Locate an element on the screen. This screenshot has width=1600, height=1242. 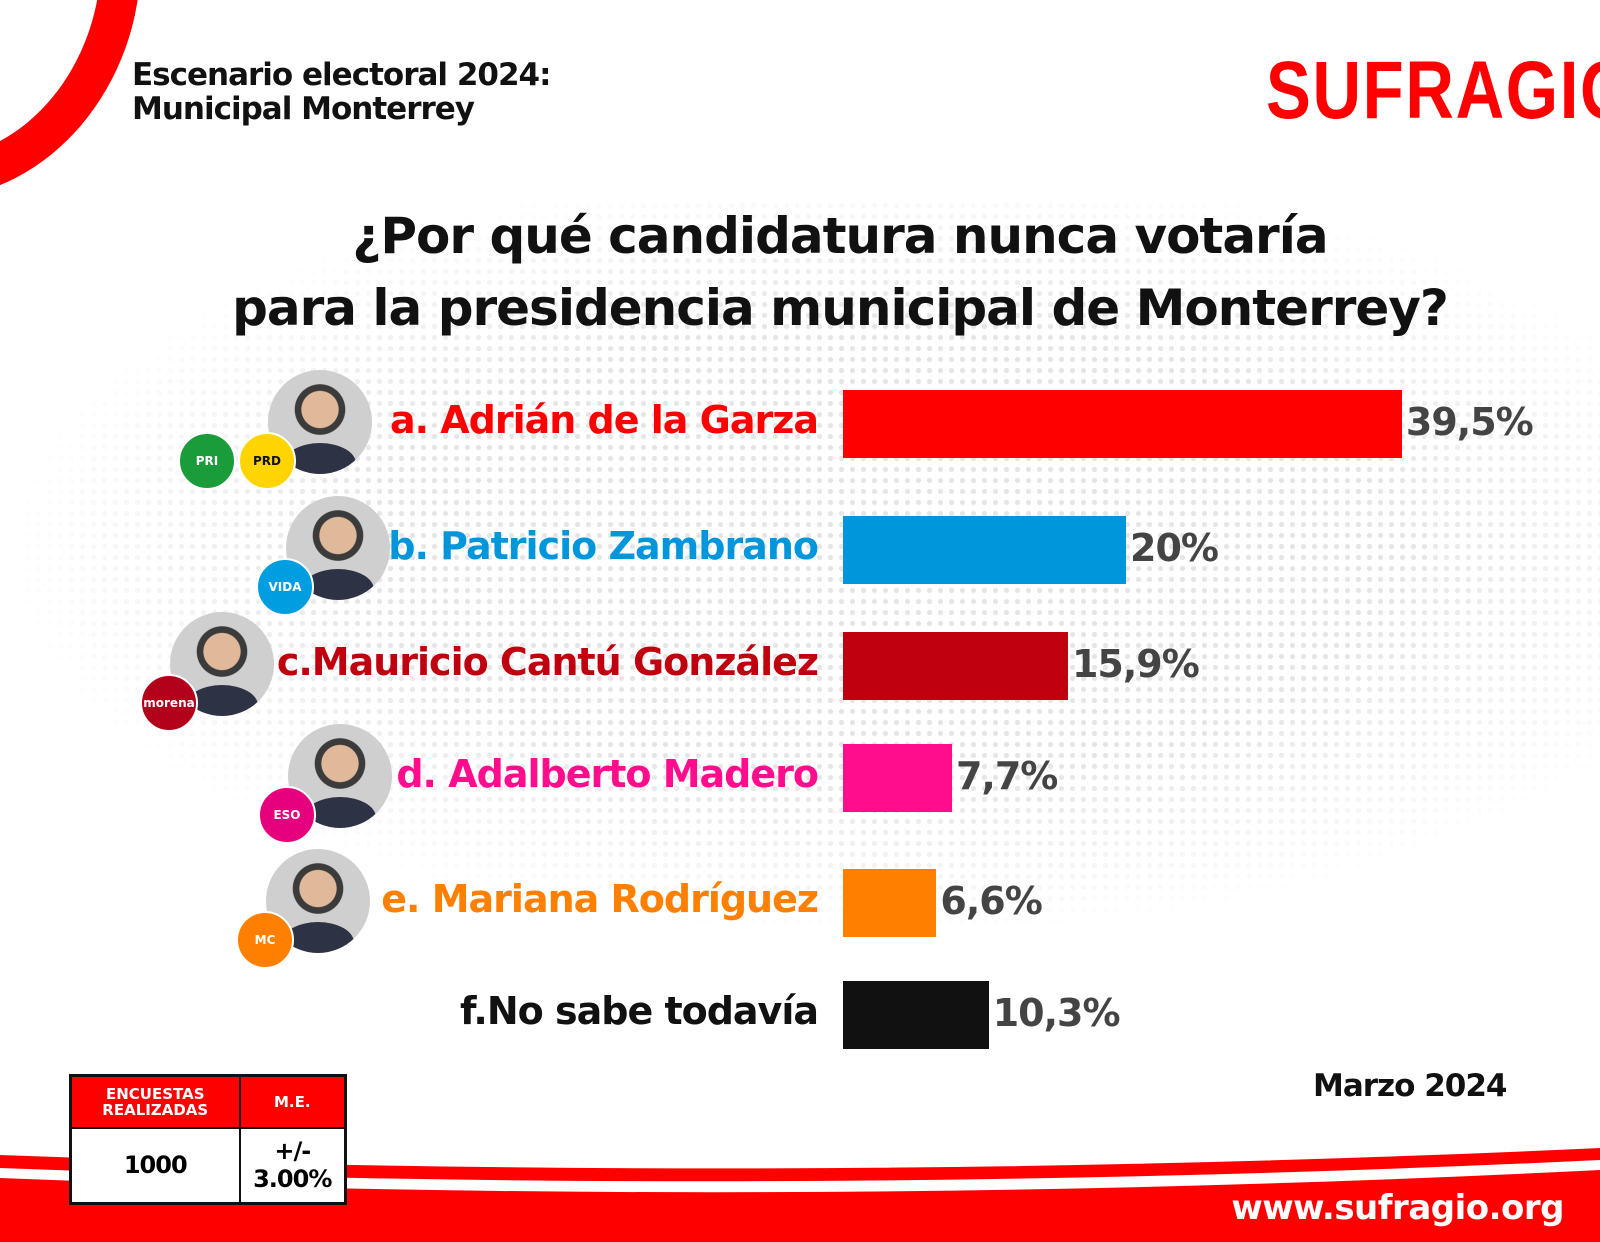
candidate-label: b. Patricio Zambrano is located at coordinates (603, 546).